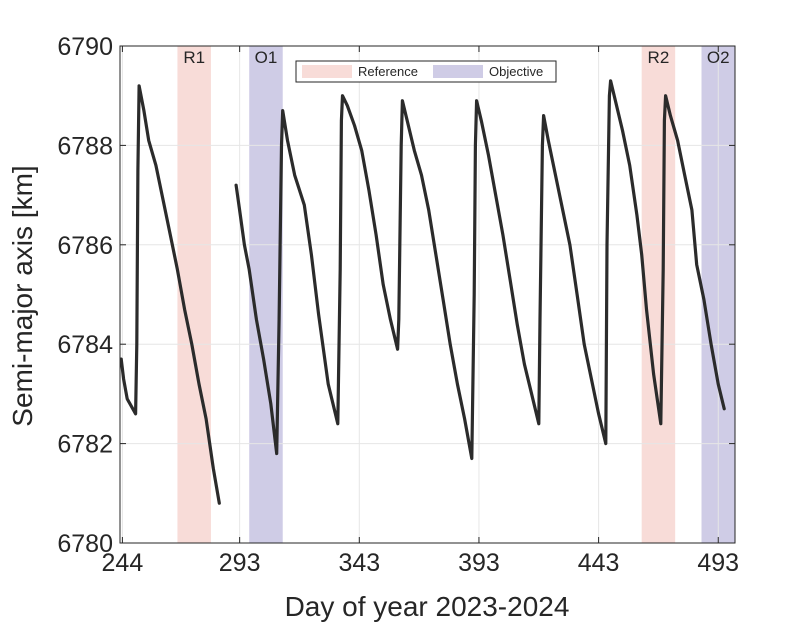 The image size is (812, 625). What do you see at coordinates (516, 71) in the screenshot?
I see `legend-label-objective: Objective` at bounding box center [516, 71].